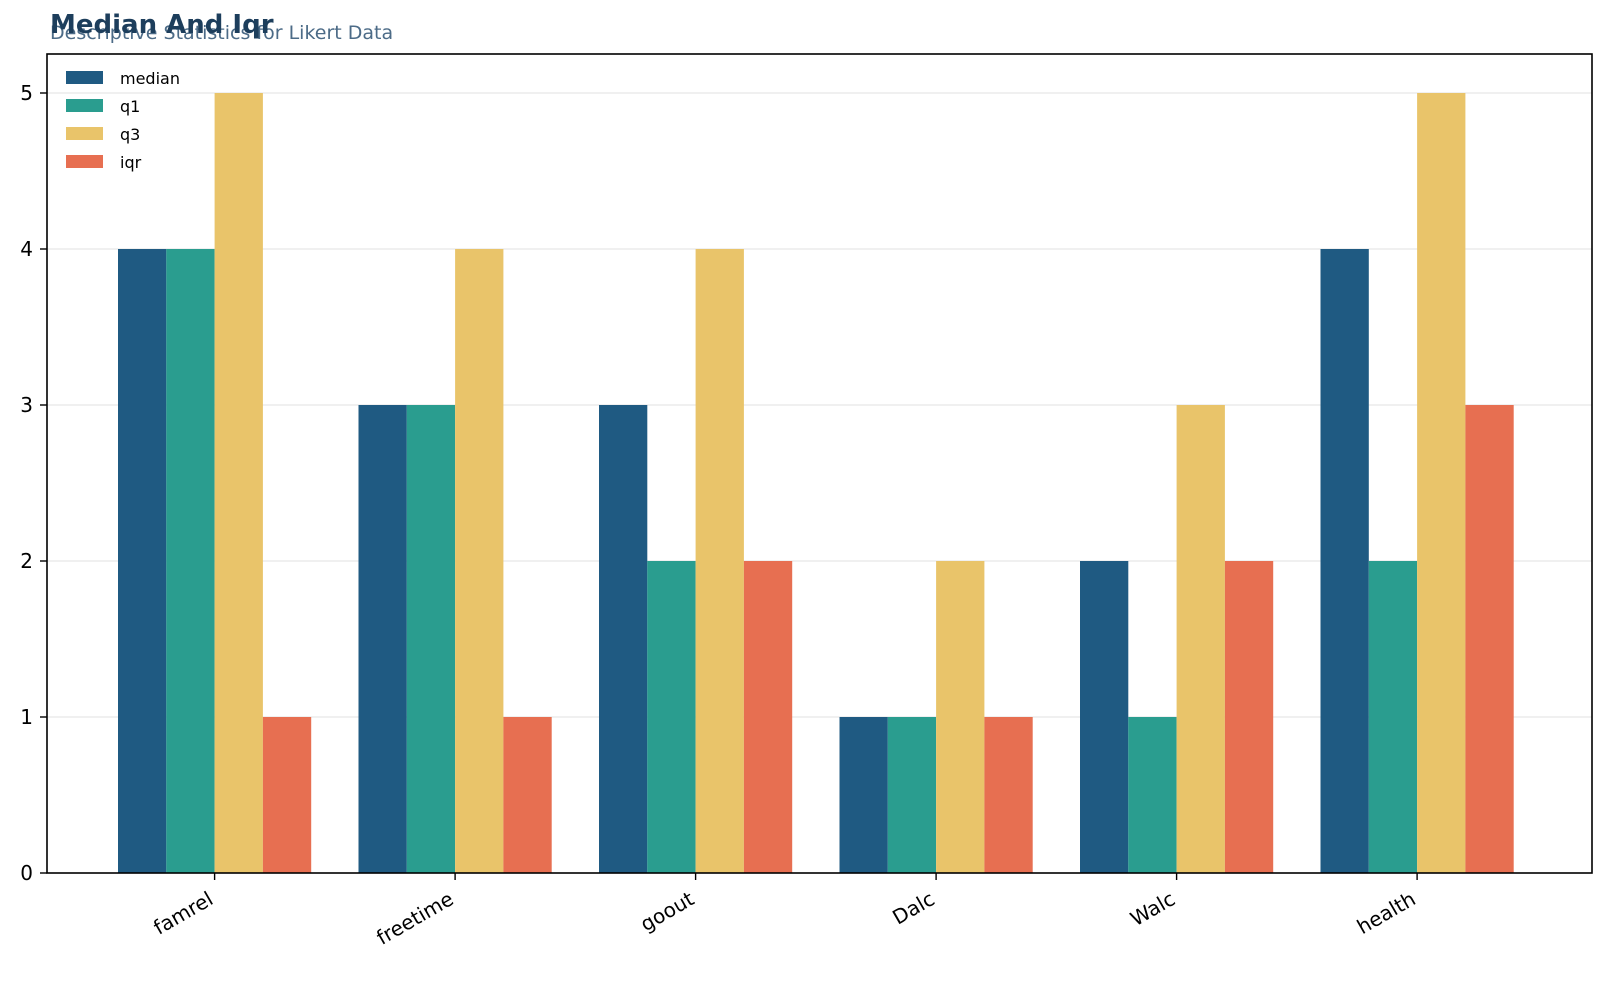 The image size is (1600, 982). What do you see at coordinates (150, 78) in the screenshot?
I see `legend-label-median: median` at bounding box center [150, 78].